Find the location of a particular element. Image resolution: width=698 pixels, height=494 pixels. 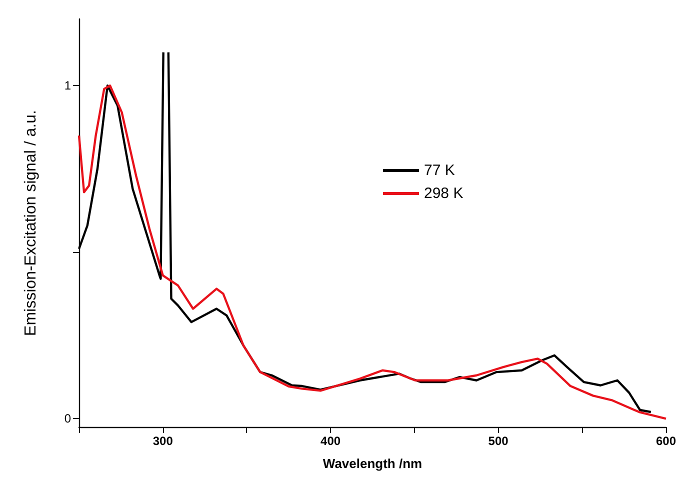

x-tick-label: 500 is located at coordinates (498, 441).